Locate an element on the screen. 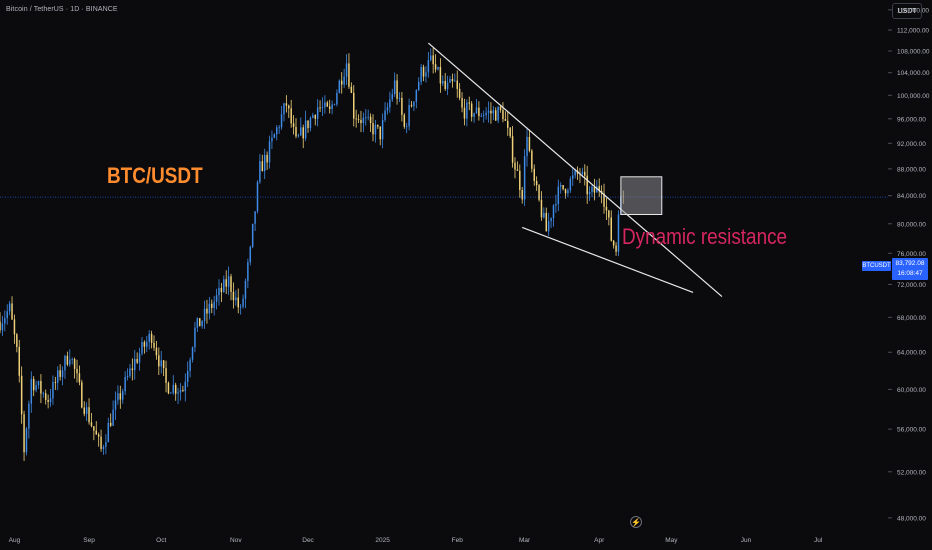 The image size is (932, 550). last-price-value: 83,792.08 is located at coordinates (910, 263).